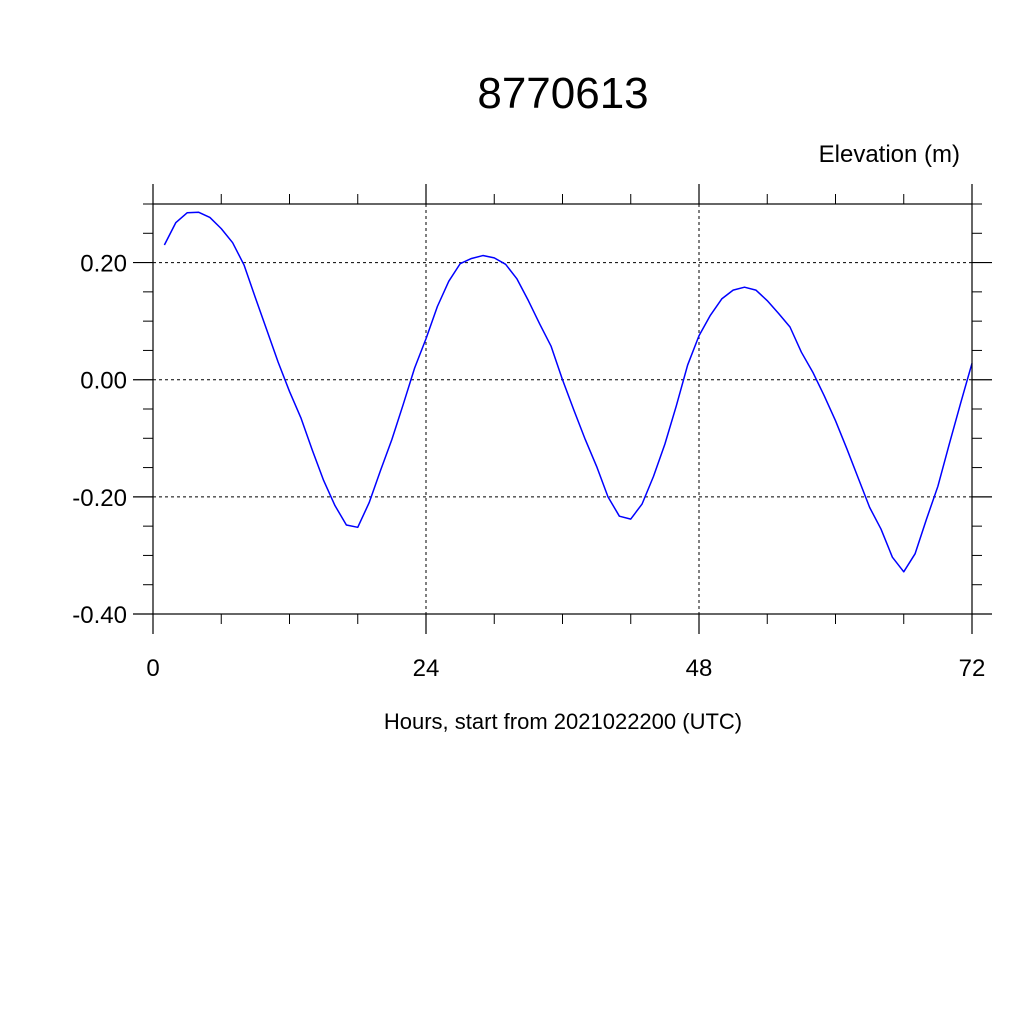  Describe the element at coordinates (152, 668) in the screenshot. I see `x-tick-label: 0` at that location.